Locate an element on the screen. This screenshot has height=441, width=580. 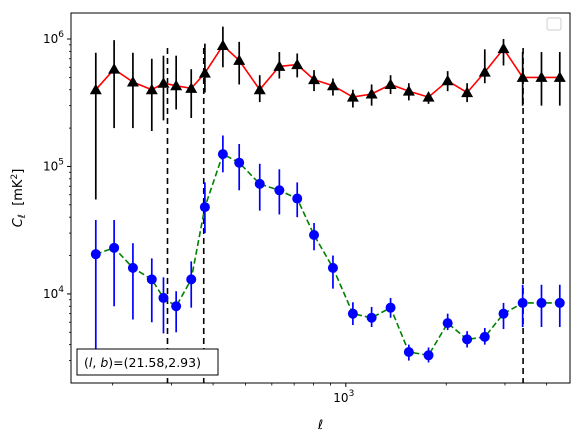
y-tick-label-1: 10⁵ is located at coordinates (53, 165).